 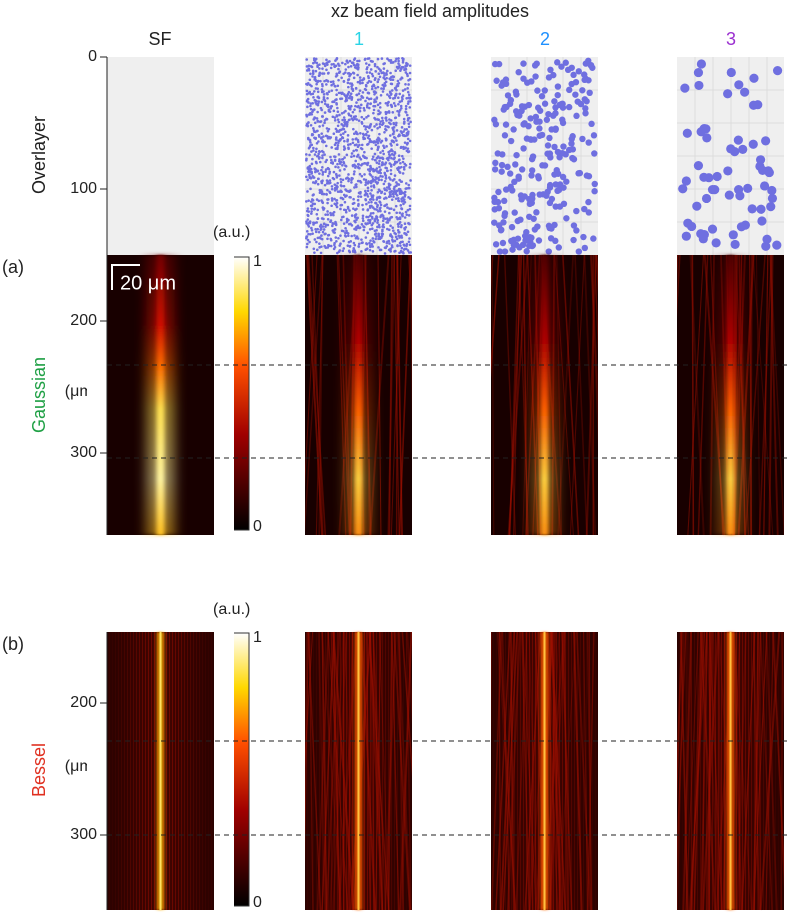 I want to click on panel-label: (b), so click(x=13, y=644).